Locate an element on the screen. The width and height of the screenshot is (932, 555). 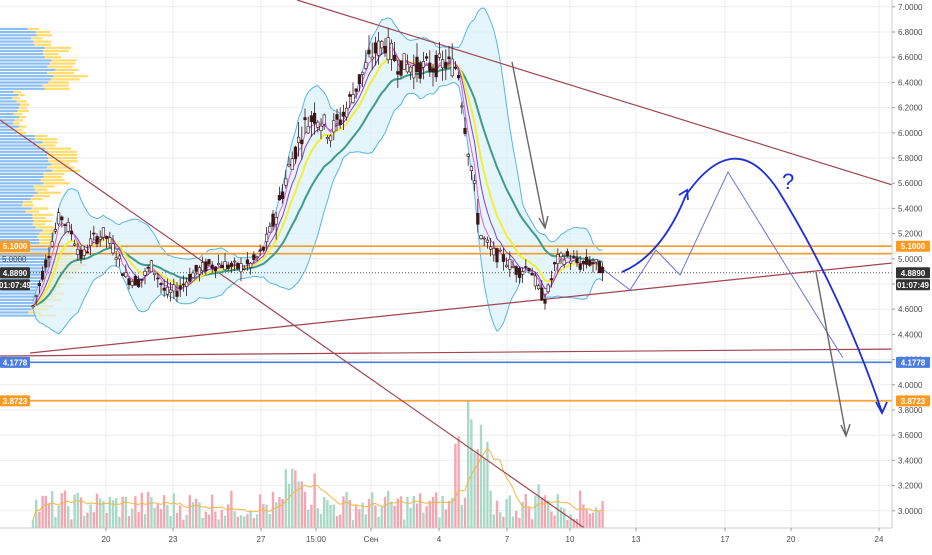
down-arrow-line is located at coordinates (528, 145).